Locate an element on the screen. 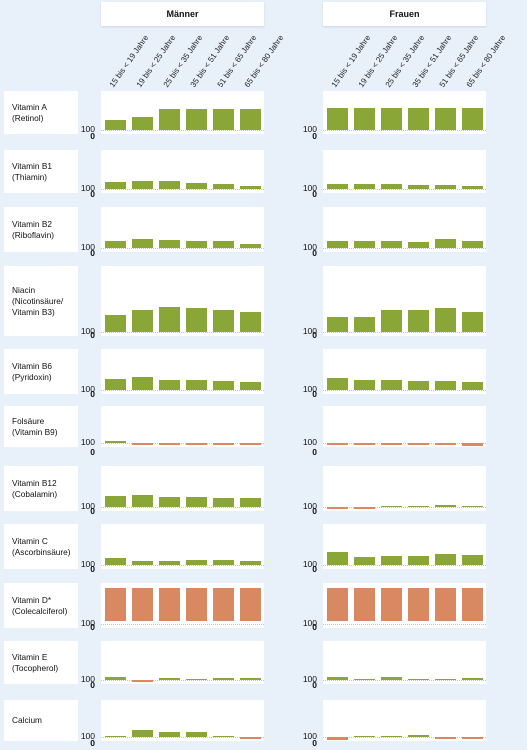  nutrient-label-line: (Tocopherol) is located at coordinates (35, 667).